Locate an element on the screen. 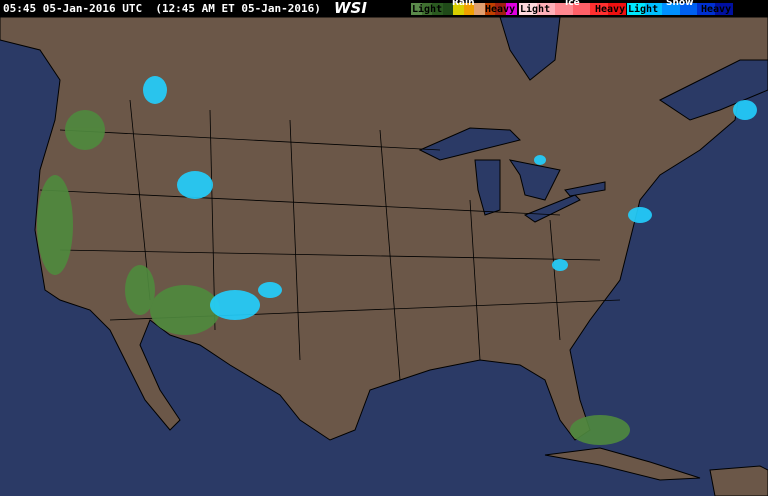 This screenshot has height=496, width=768. hudson-bay-inlet is located at coordinates (530, 49).